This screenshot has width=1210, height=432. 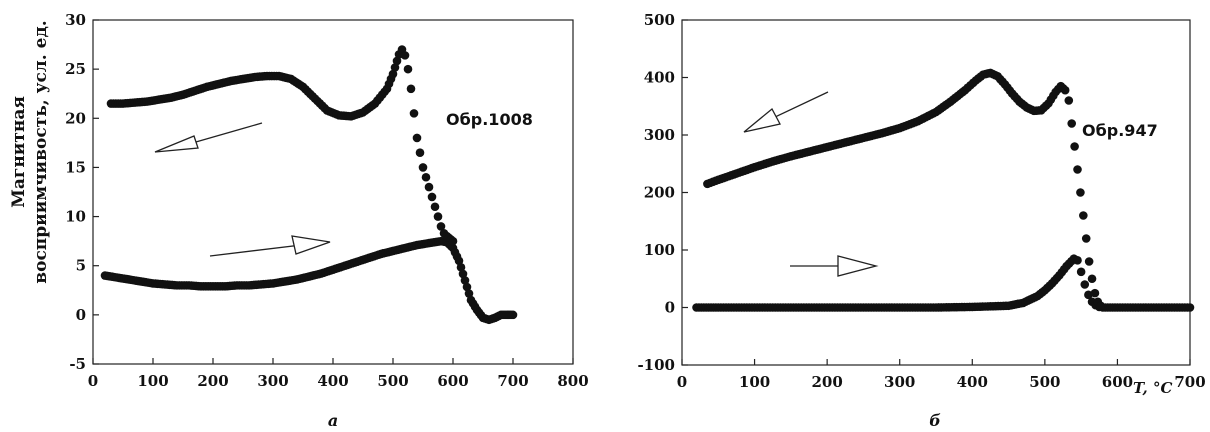 What do you see at coordinates (270, 246) in the screenshot?
I see `heating-arrow-a` at bounding box center [270, 246].